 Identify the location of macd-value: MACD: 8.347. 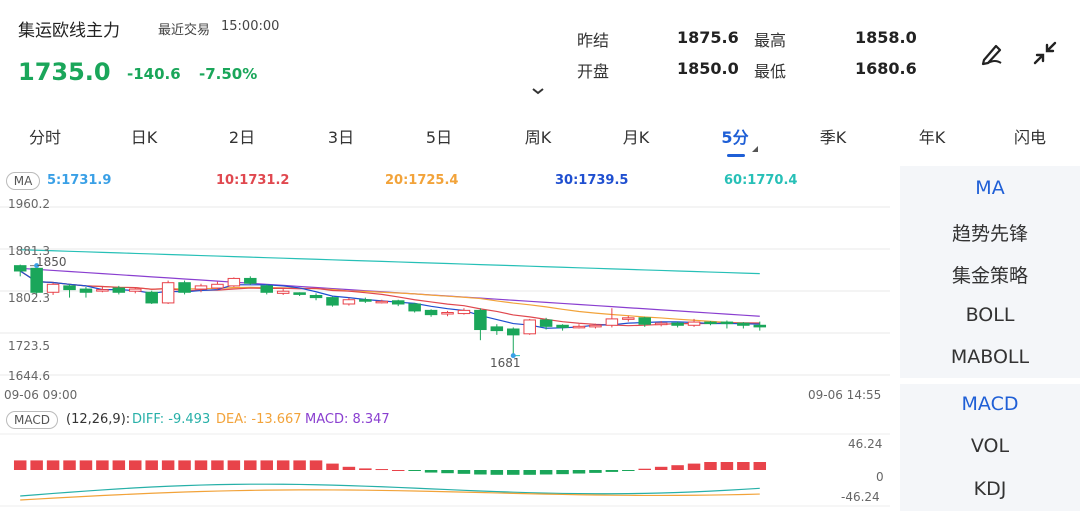
(347, 419).